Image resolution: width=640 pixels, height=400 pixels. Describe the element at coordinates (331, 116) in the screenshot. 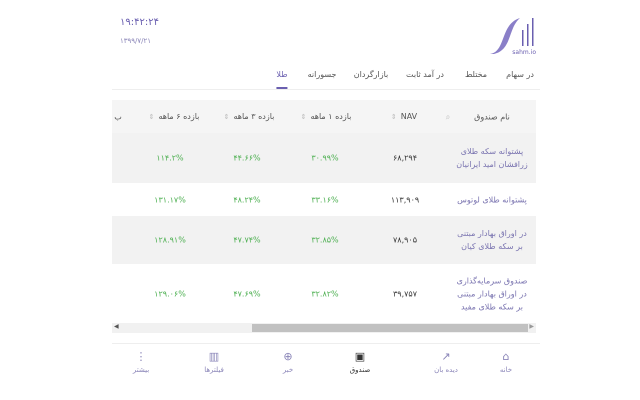

I see `header-1m-label: بازده ۱ ماهه` at that location.